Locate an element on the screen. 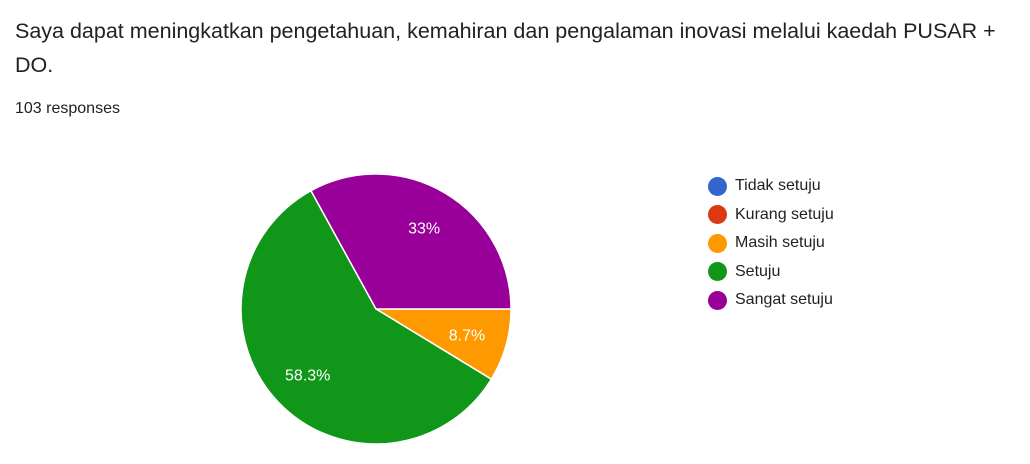 The image size is (1030, 464). legend-item: Setuju is located at coordinates (771, 272).